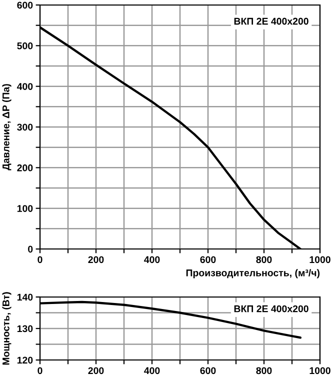 The height and width of the screenshot is (376, 333). Describe the element at coordinates (30, 249) in the screenshot. I see `y-tick-label: 0` at that location.